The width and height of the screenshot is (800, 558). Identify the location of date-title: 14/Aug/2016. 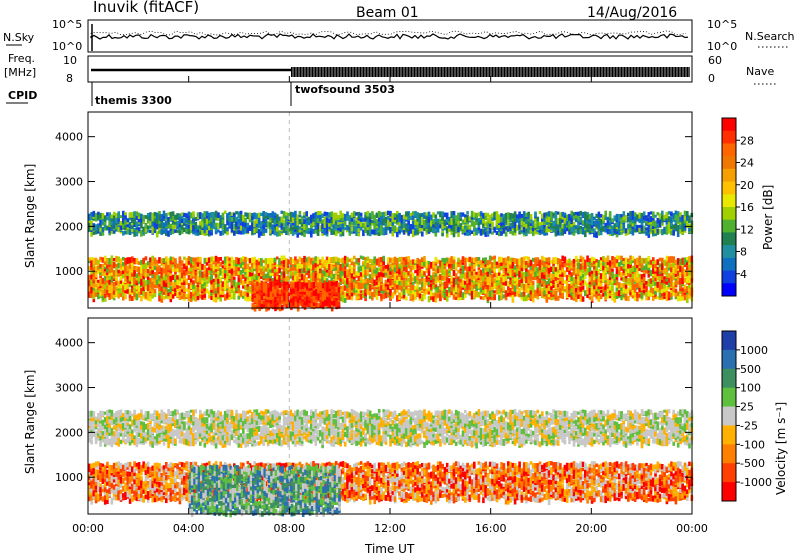
(632, 13).